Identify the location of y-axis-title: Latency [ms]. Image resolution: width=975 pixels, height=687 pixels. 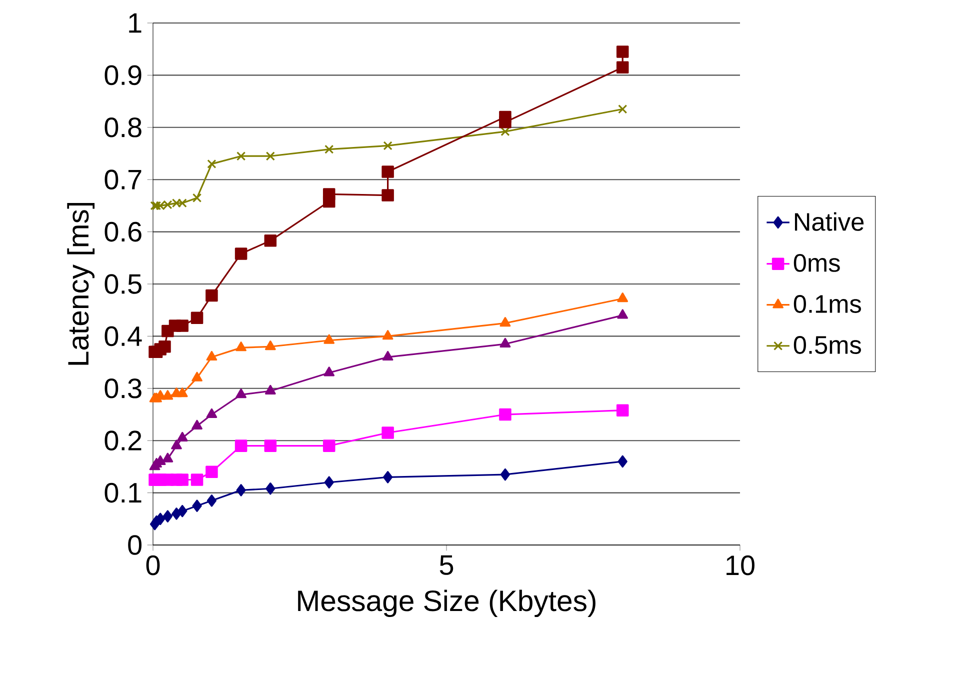
(81, 283).